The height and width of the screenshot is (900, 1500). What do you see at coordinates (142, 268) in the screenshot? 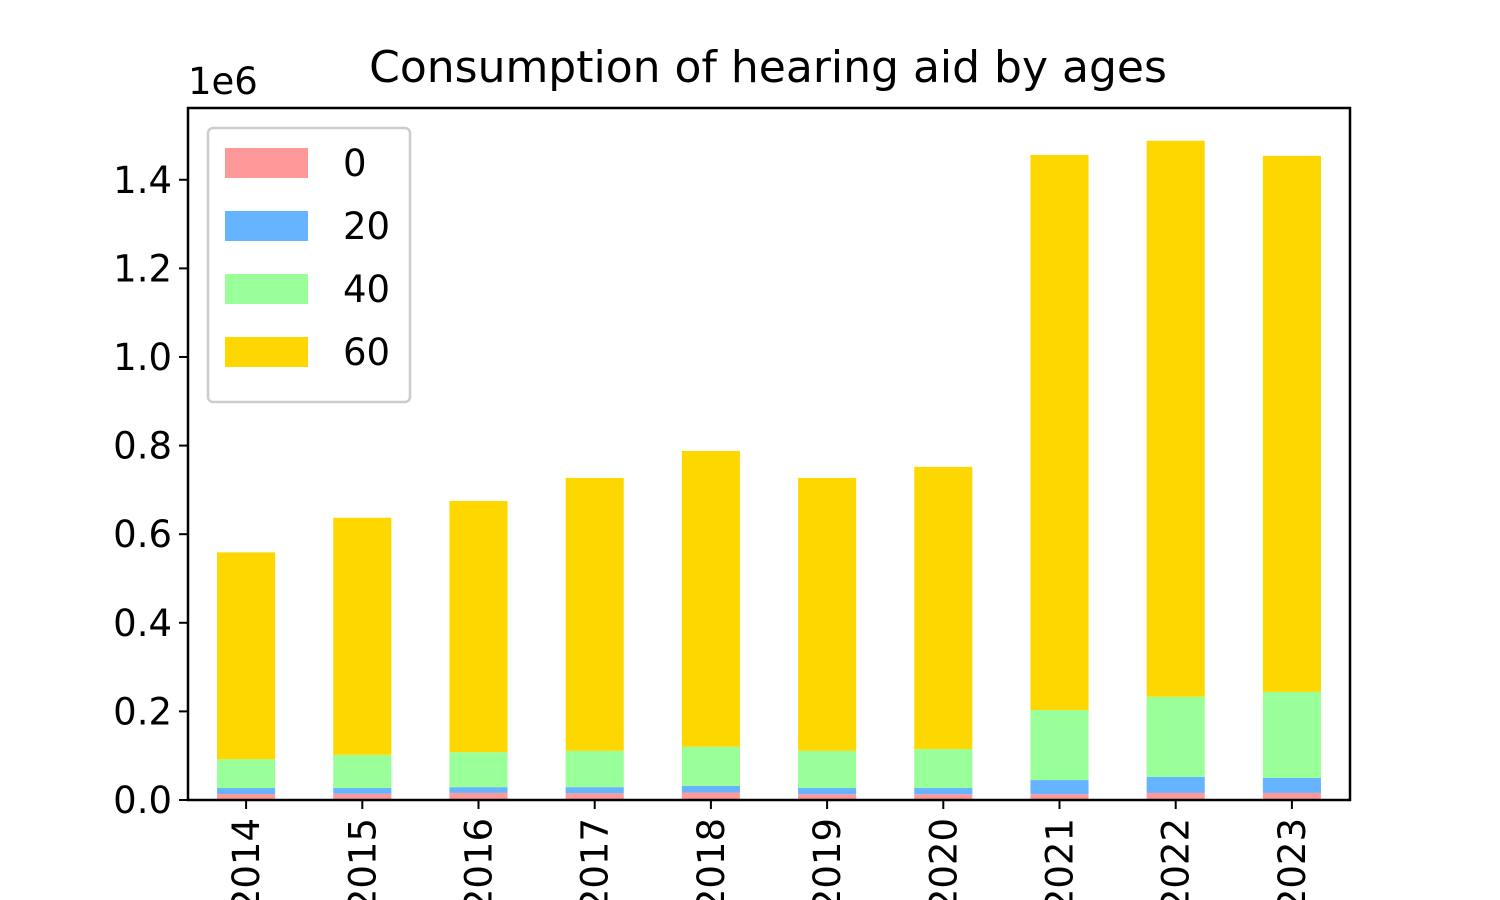
I see `y-tick-label: 1.2` at bounding box center [142, 268].